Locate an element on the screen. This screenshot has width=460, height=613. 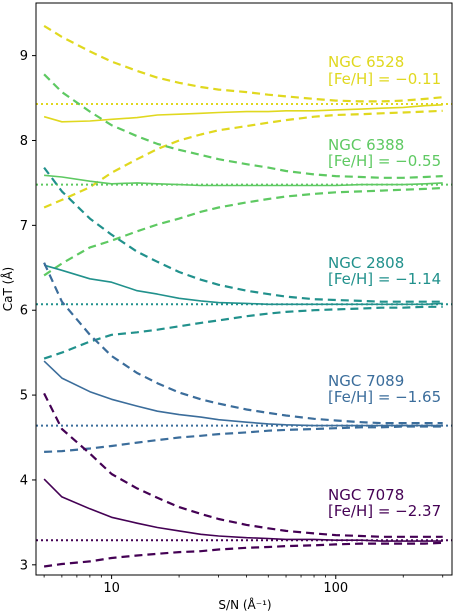
ngc-2808-name-label: NGC 2808 is located at coordinates (366, 263).